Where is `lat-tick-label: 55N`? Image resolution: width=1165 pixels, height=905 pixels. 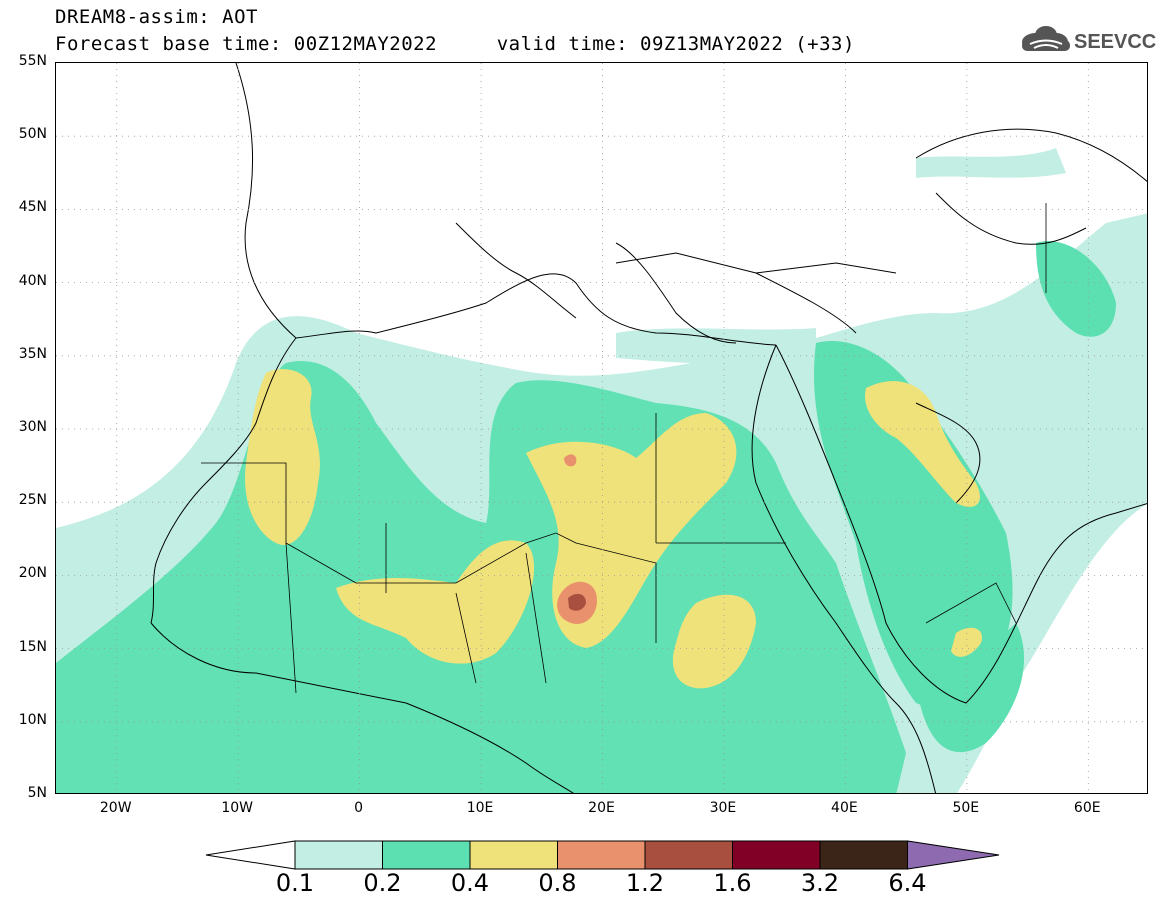
lat-tick-label: 55N is located at coordinates (32, 61).